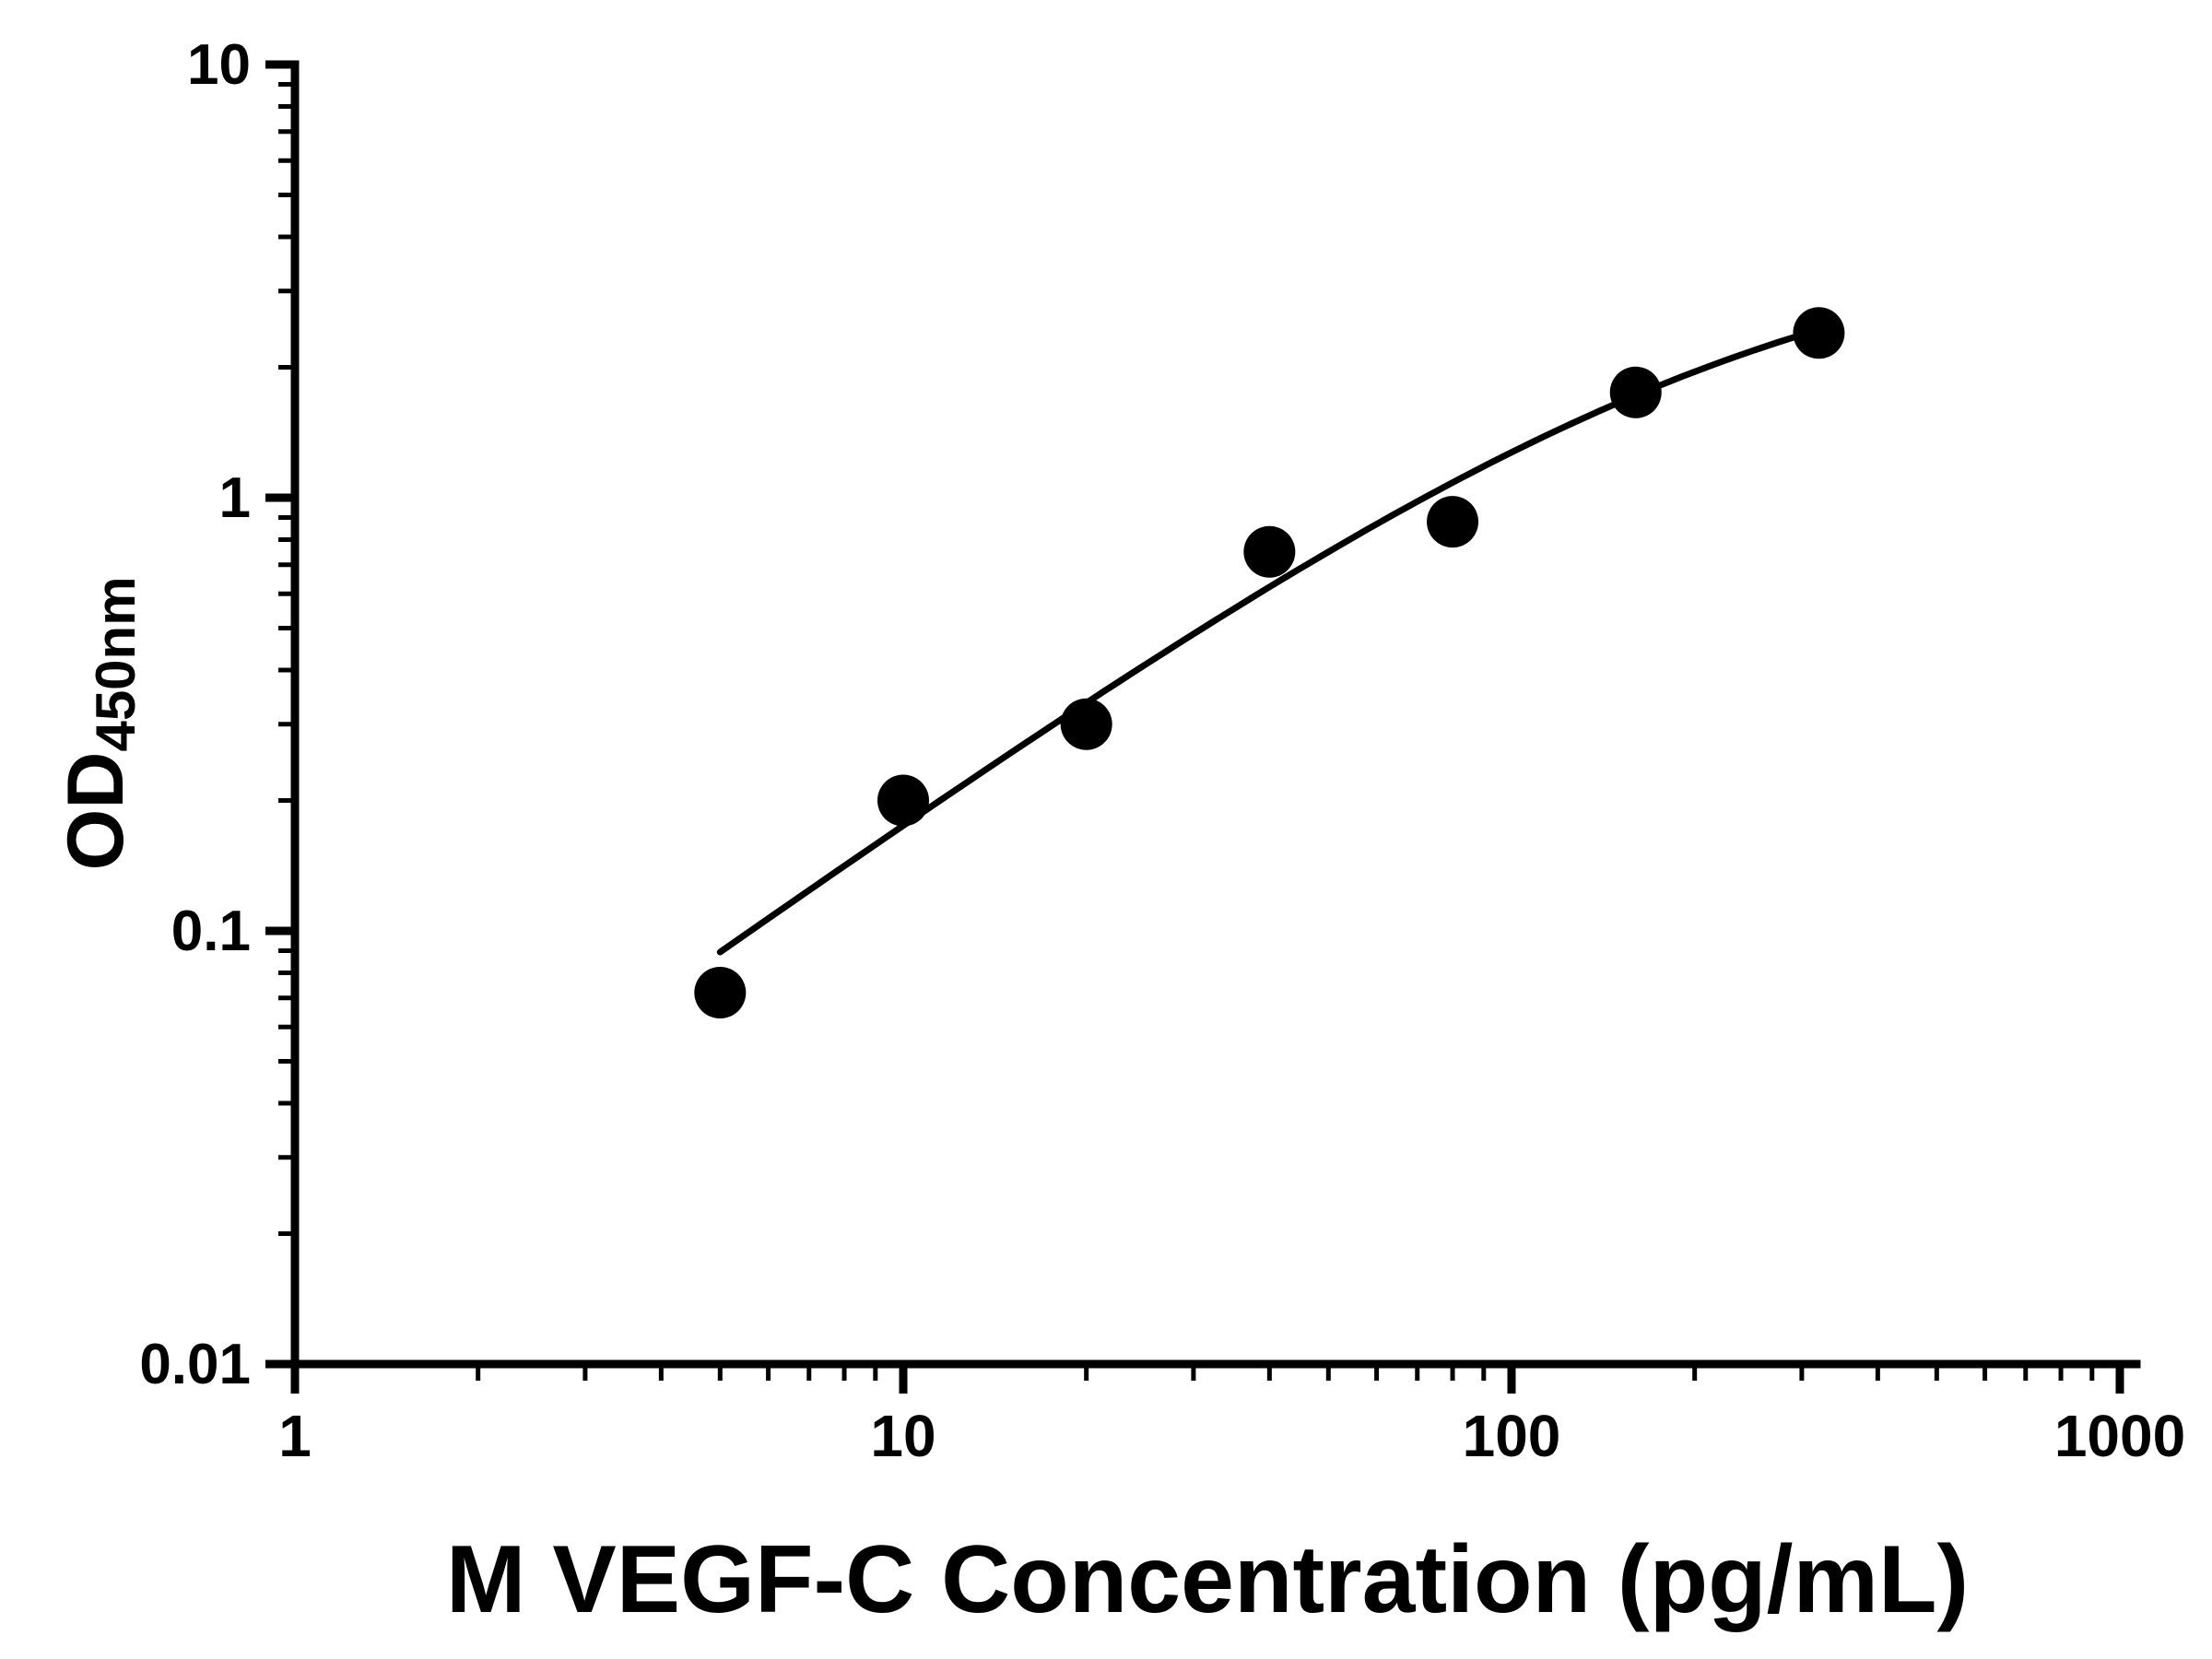  Describe the element at coordinates (235, 498) in the screenshot. I see `y-tick-label: 1` at that location.